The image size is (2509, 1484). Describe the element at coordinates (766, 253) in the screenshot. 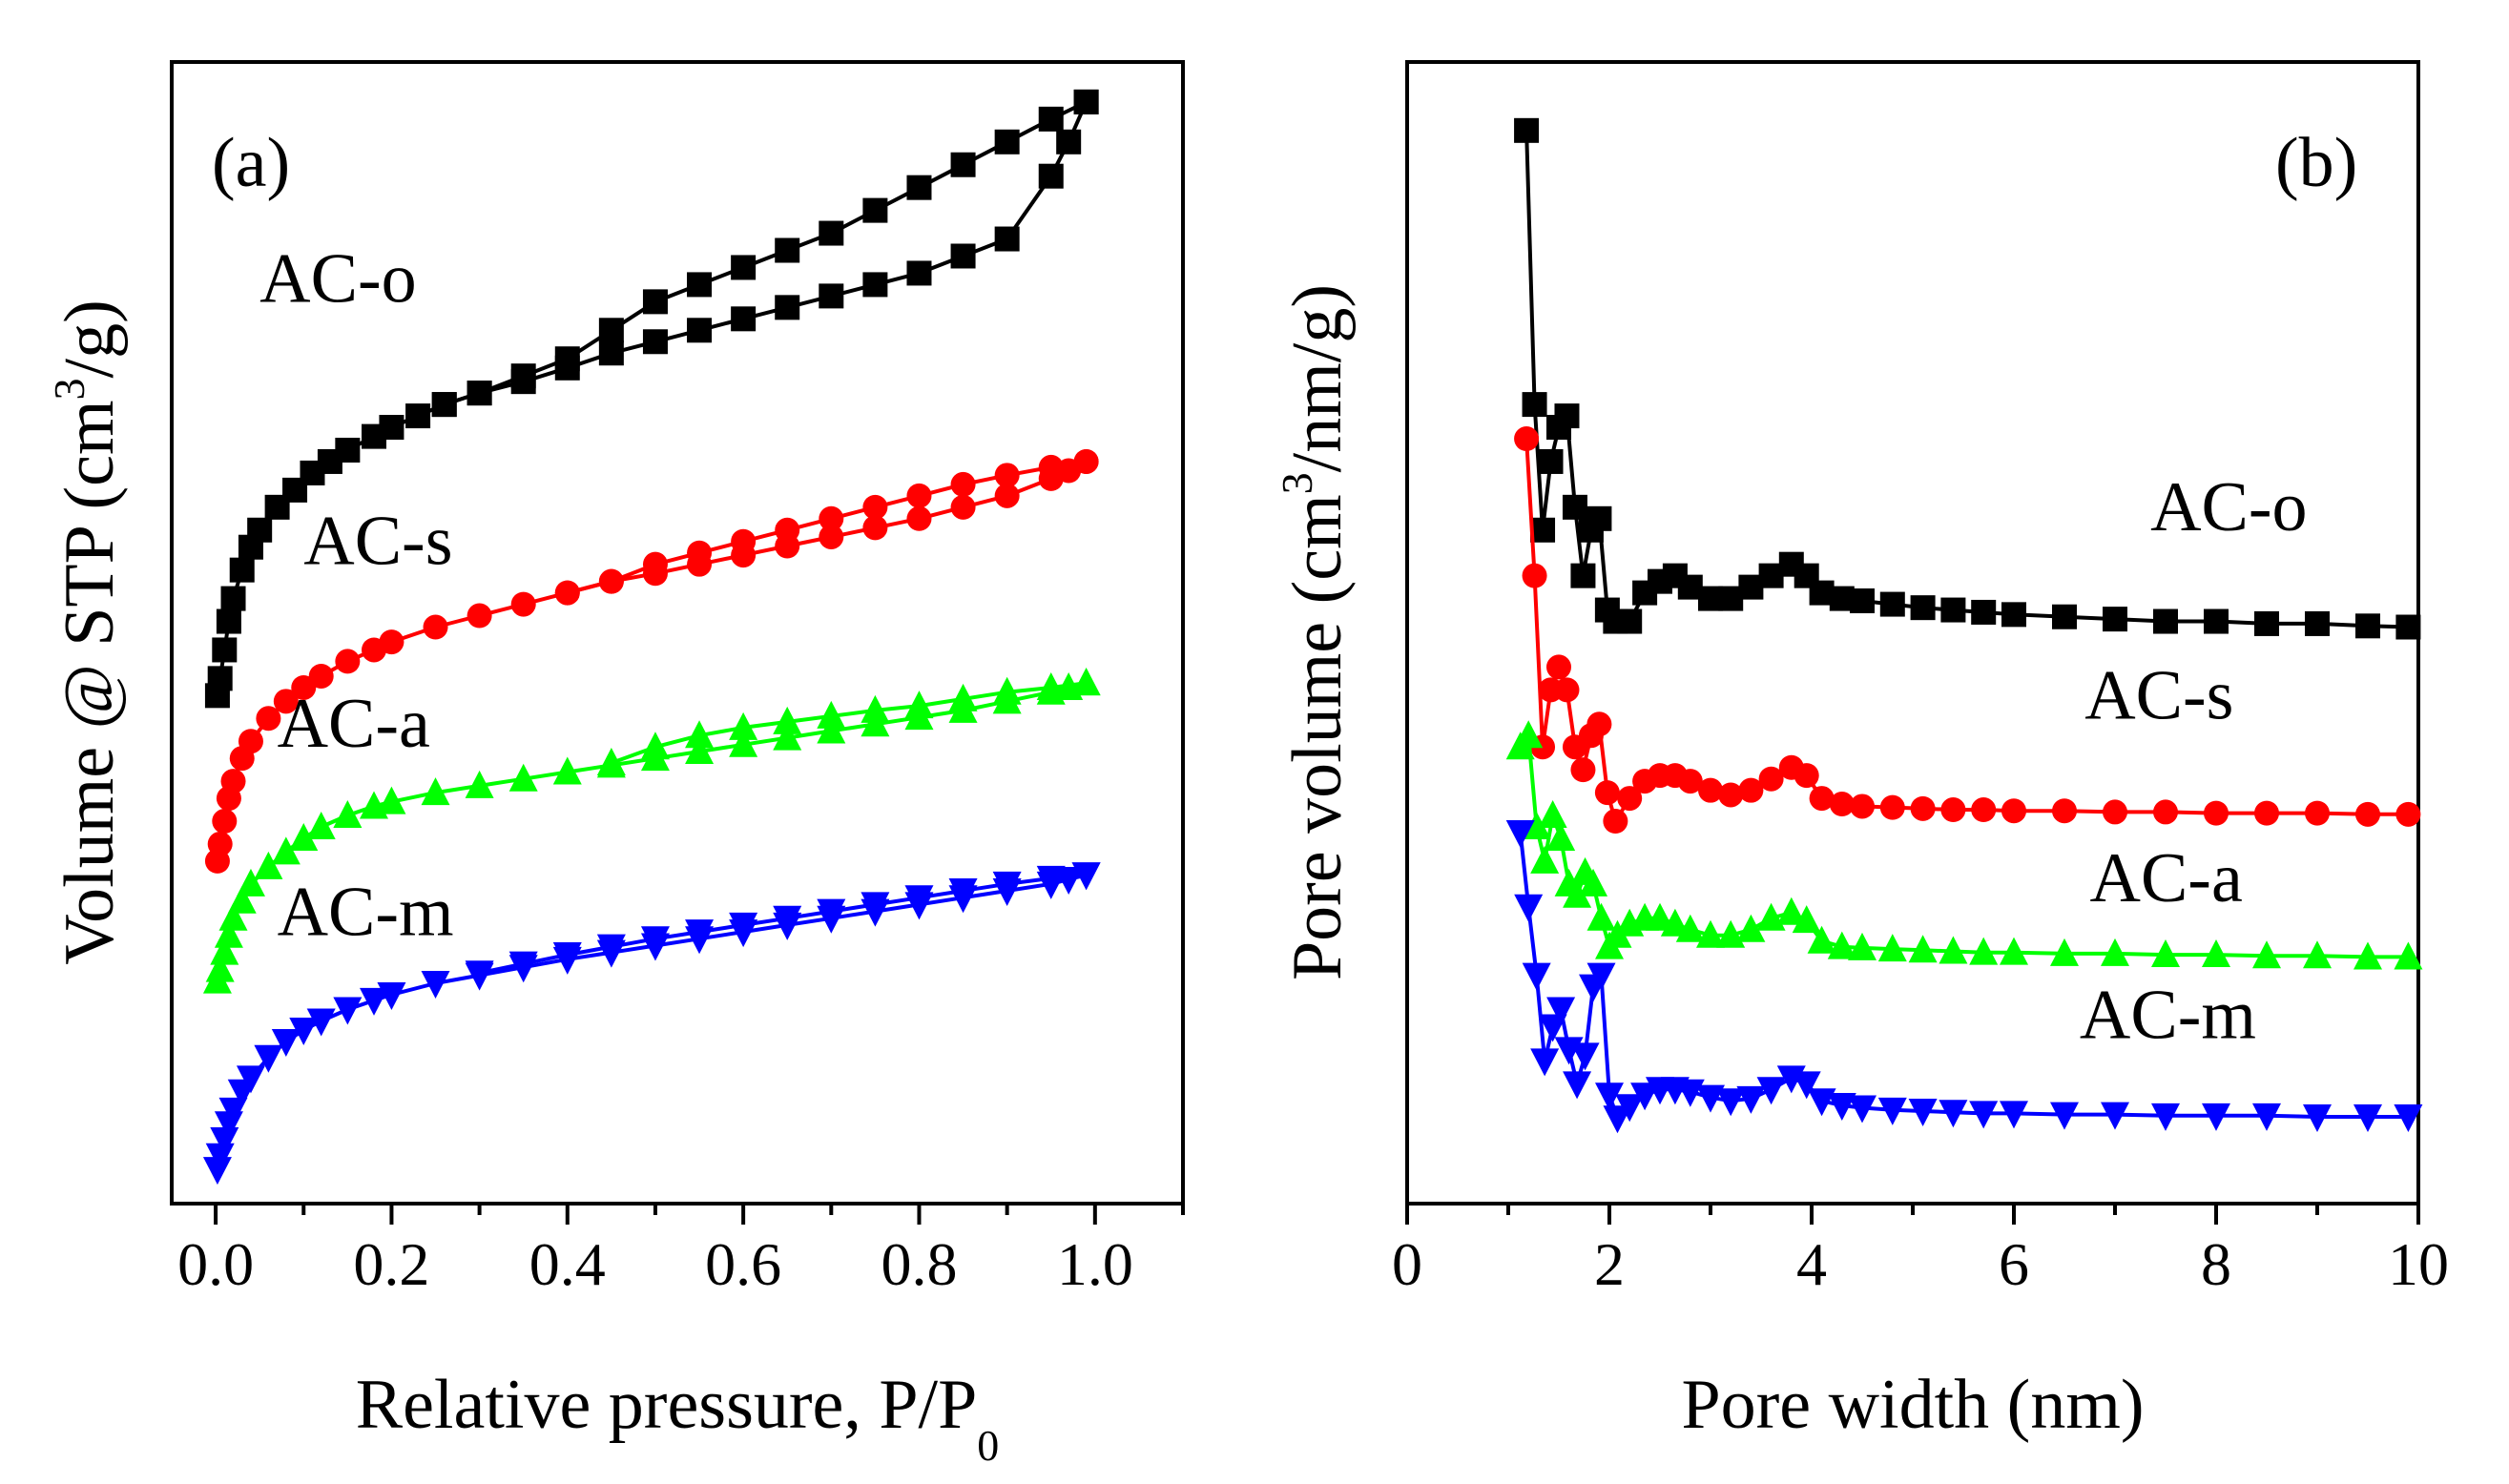

I see `panel-a-ac-o-desorption-line` at that location.